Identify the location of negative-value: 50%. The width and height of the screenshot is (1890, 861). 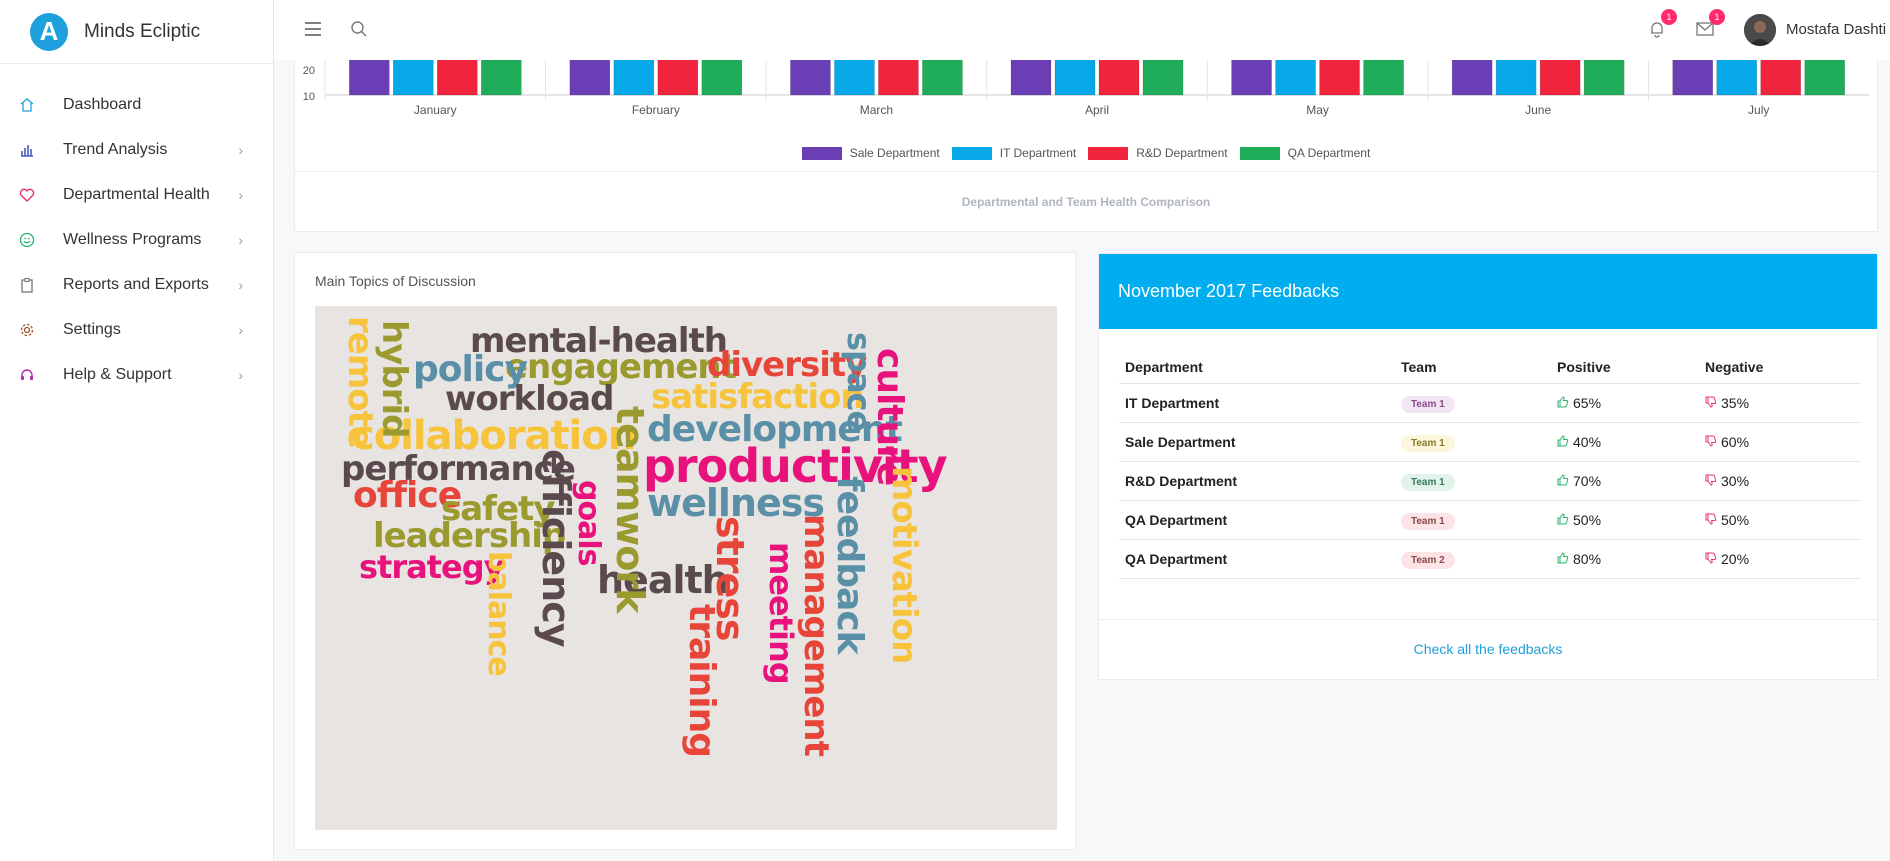
(1735, 520).